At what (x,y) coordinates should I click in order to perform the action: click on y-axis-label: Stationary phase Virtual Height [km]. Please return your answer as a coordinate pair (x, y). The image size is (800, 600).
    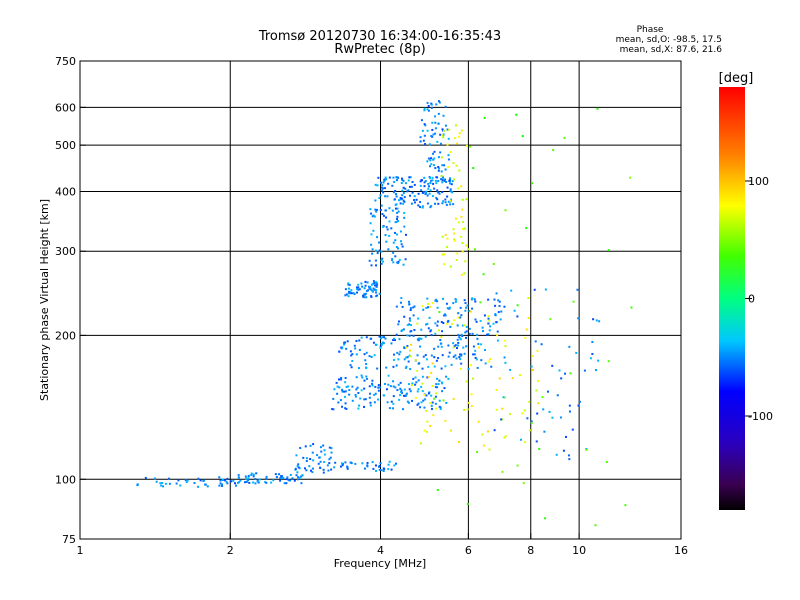
    Looking at the image, I should click on (44, 300).